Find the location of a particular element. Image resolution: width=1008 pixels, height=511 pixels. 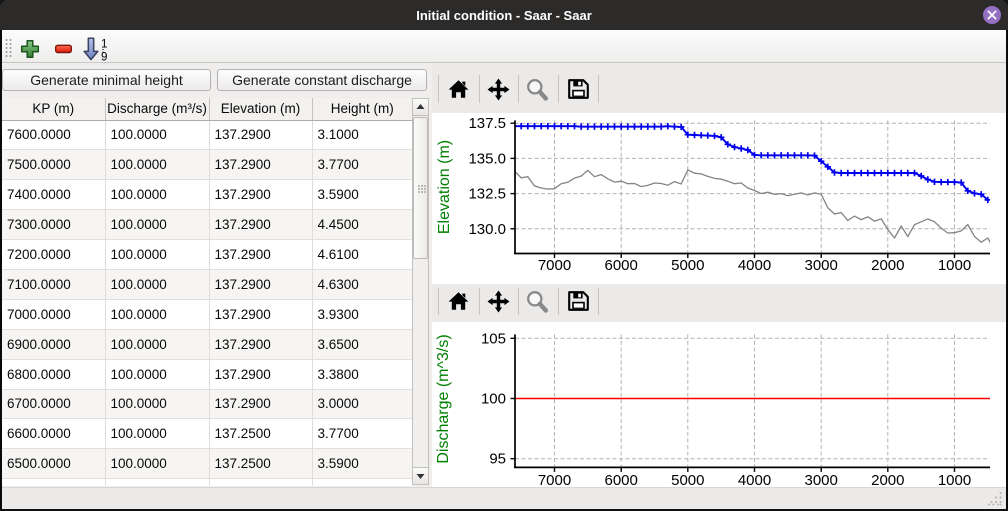

svg-text: 132.5 is located at coordinates (487, 194).